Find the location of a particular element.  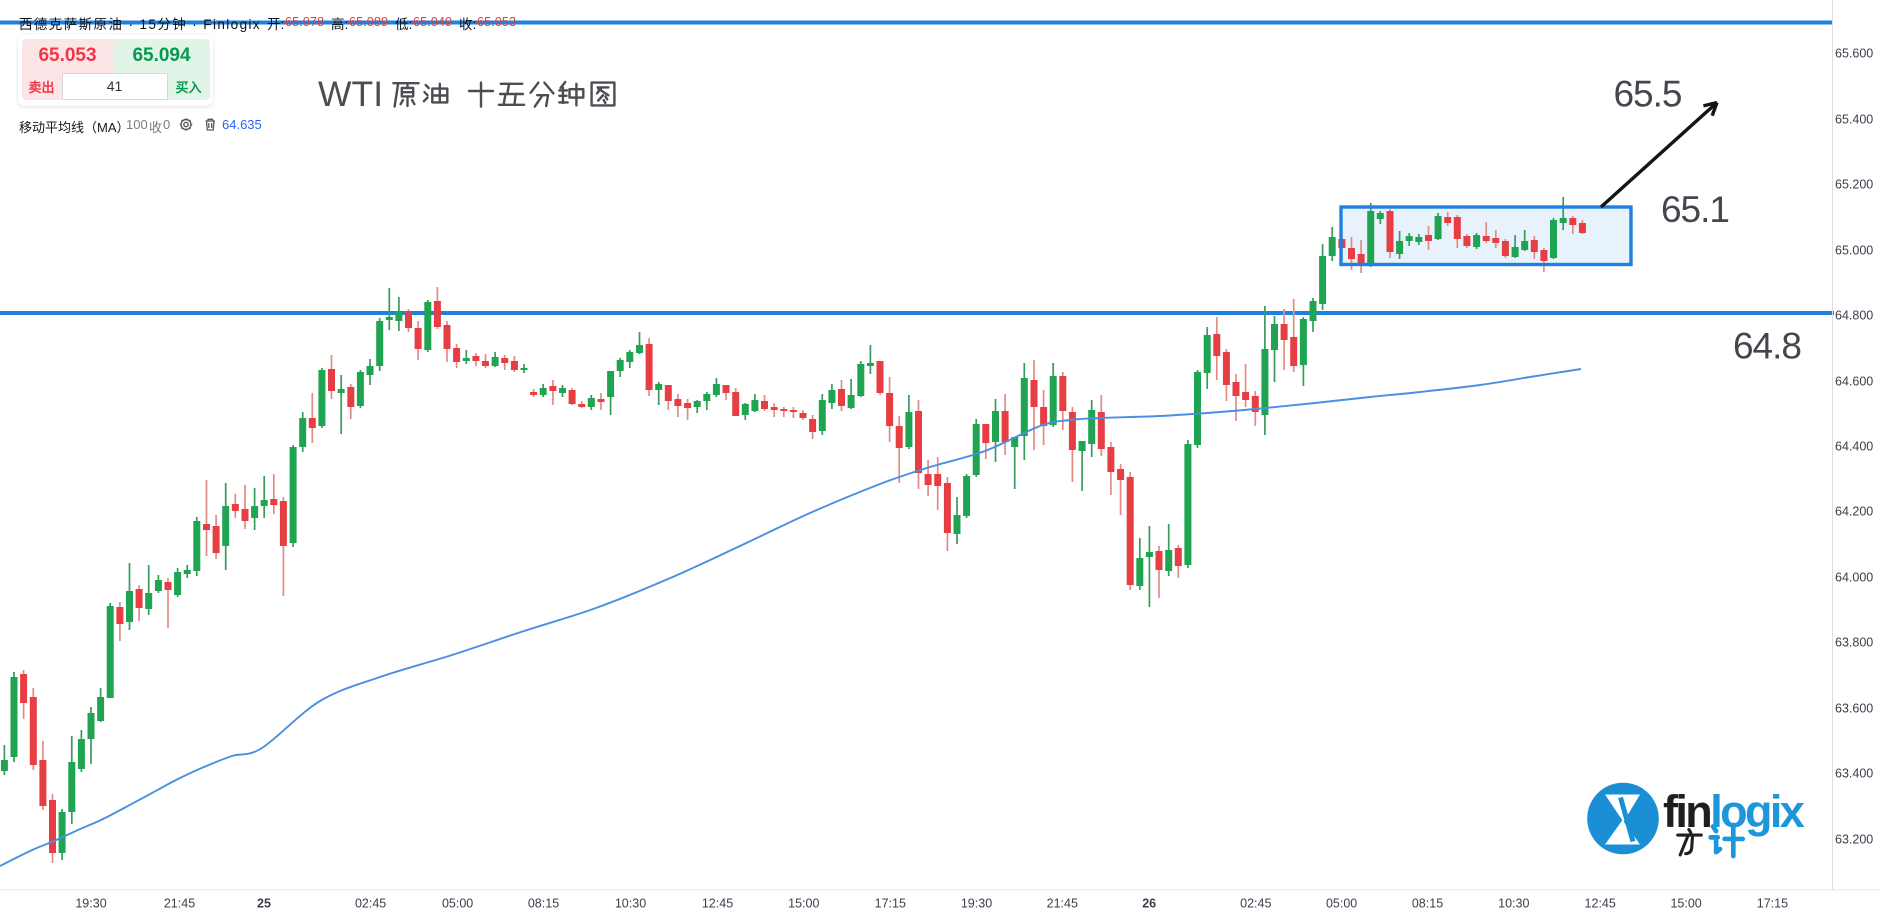

svg-text: 64.600 is located at coordinates (1854, 382).